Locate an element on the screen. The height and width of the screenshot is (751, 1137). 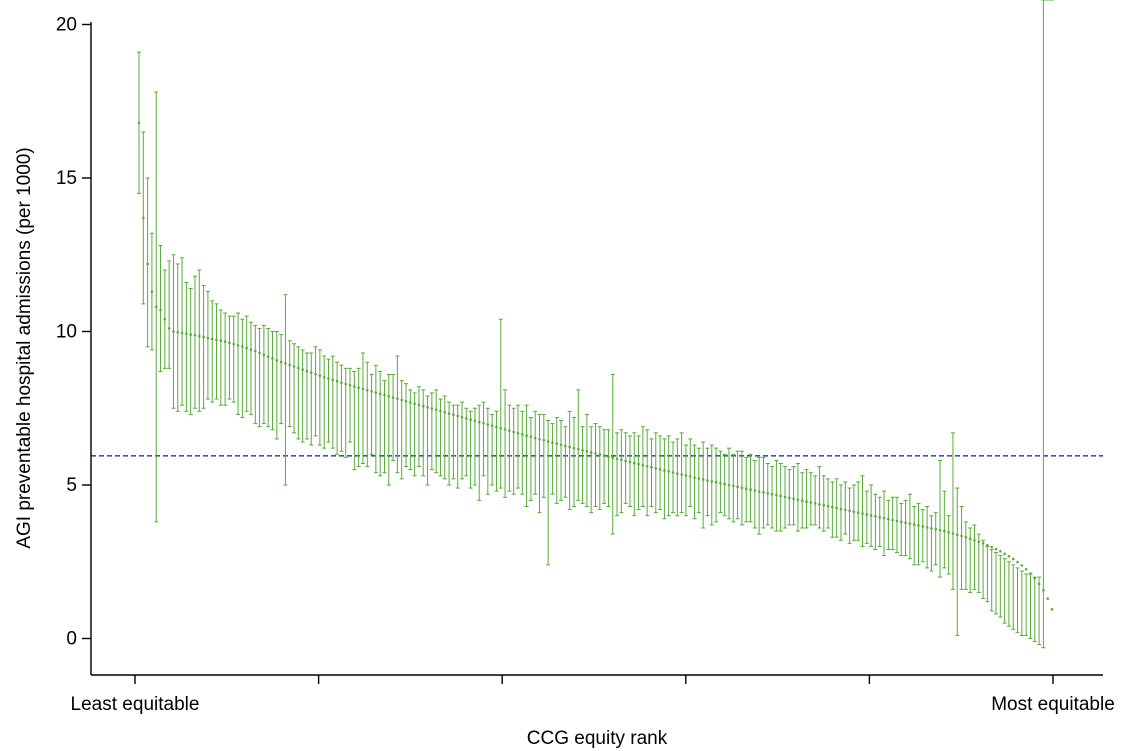
x-axis-title: CCG equity rank is located at coordinates (597, 738).